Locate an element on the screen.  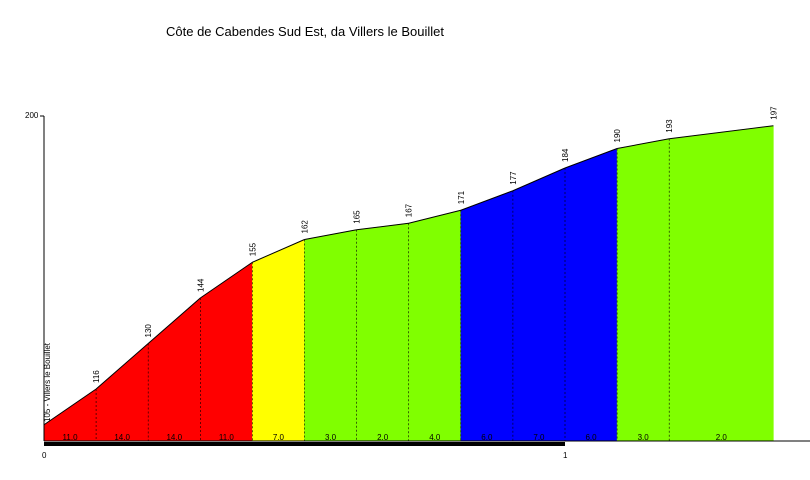
elevation-label: 193 is located at coordinates (669, 126).